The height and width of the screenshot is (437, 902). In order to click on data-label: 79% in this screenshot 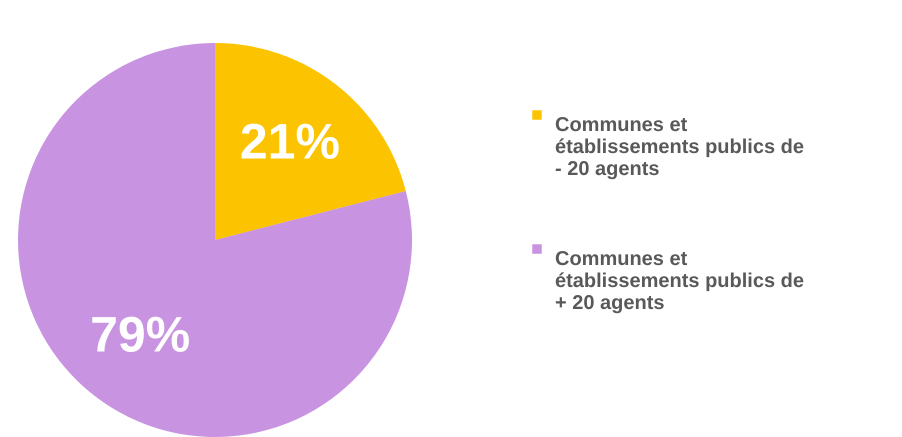, I will do `click(140, 334)`.